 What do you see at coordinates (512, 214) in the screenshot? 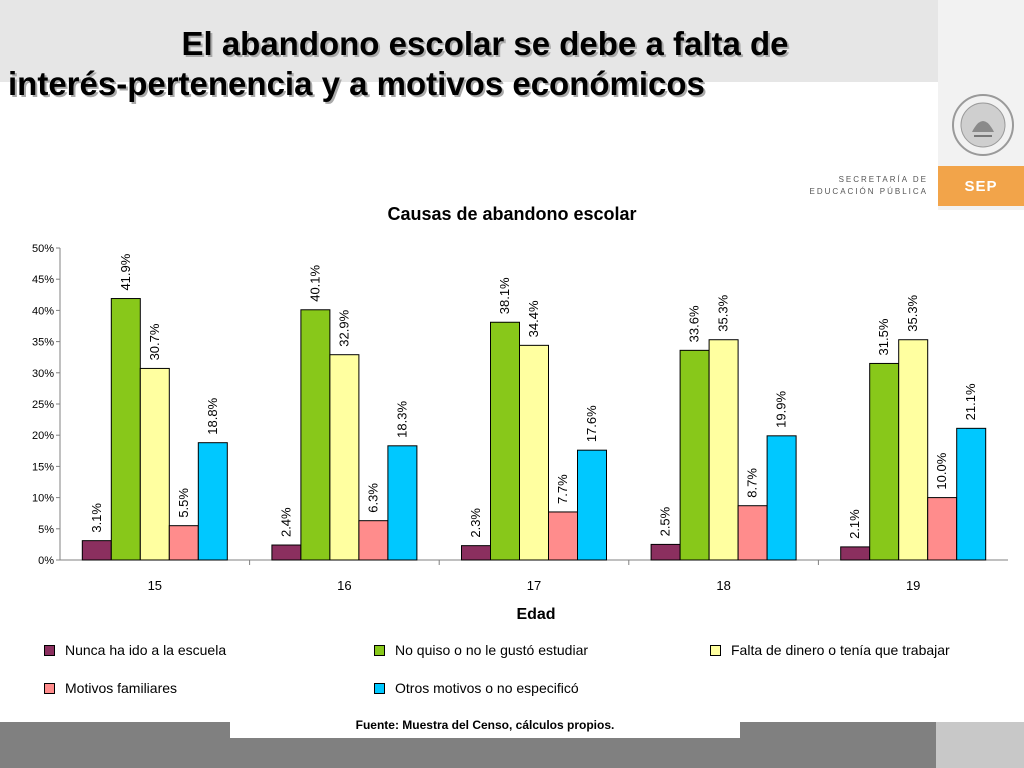
I see `chart-title: Causas de abandono escolar` at bounding box center [512, 214].